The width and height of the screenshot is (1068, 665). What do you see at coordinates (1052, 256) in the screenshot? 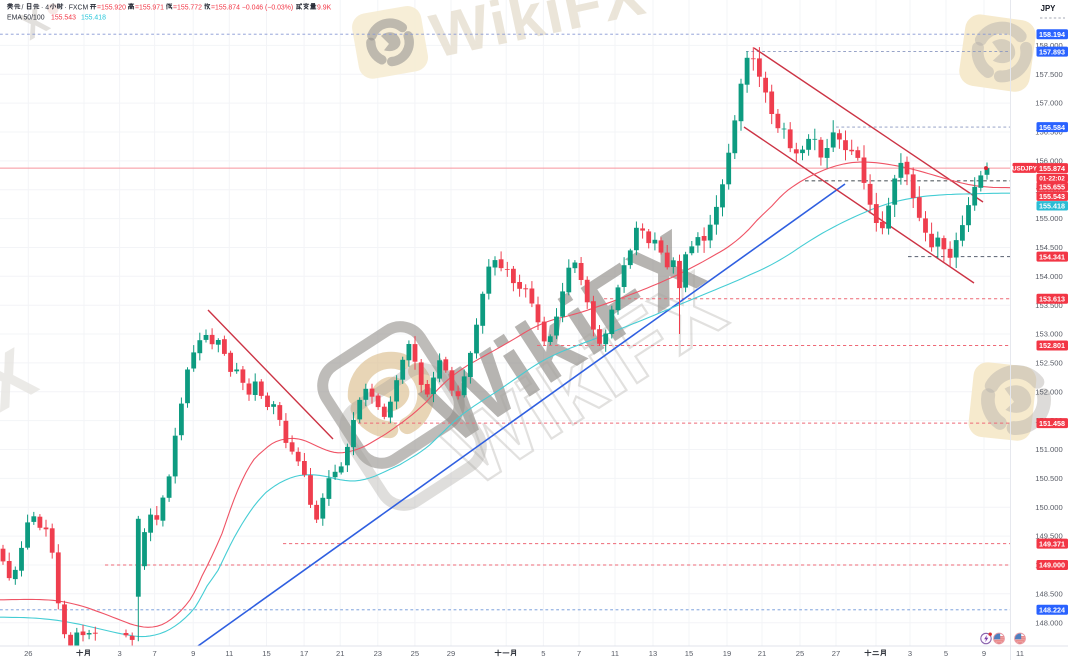
I see `svg-text: 154.341` at bounding box center [1052, 256].